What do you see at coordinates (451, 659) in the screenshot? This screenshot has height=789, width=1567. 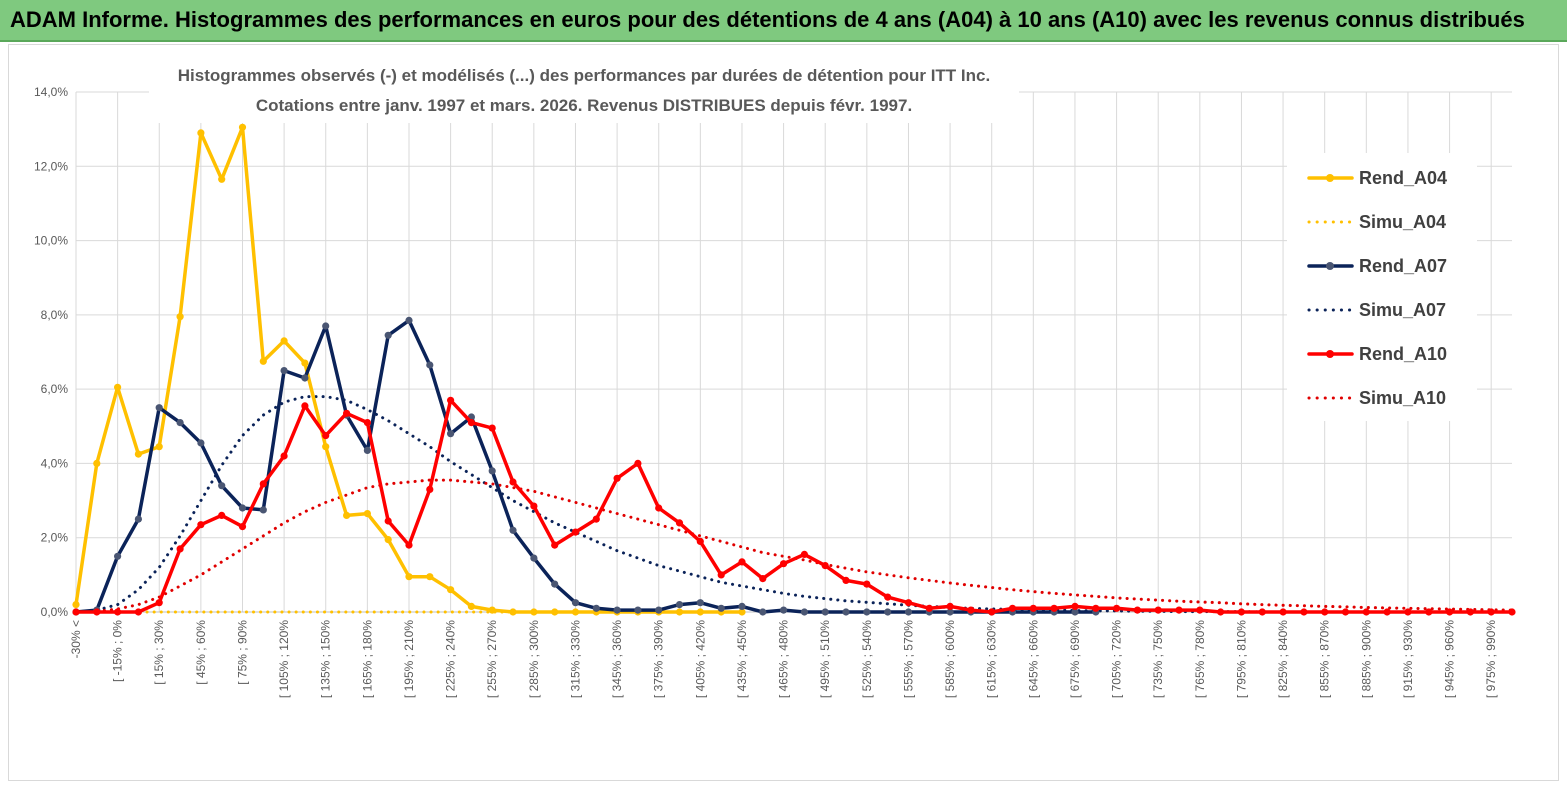 I see `x-tick-label: [ 225% ; 240%` at bounding box center [451, 659].